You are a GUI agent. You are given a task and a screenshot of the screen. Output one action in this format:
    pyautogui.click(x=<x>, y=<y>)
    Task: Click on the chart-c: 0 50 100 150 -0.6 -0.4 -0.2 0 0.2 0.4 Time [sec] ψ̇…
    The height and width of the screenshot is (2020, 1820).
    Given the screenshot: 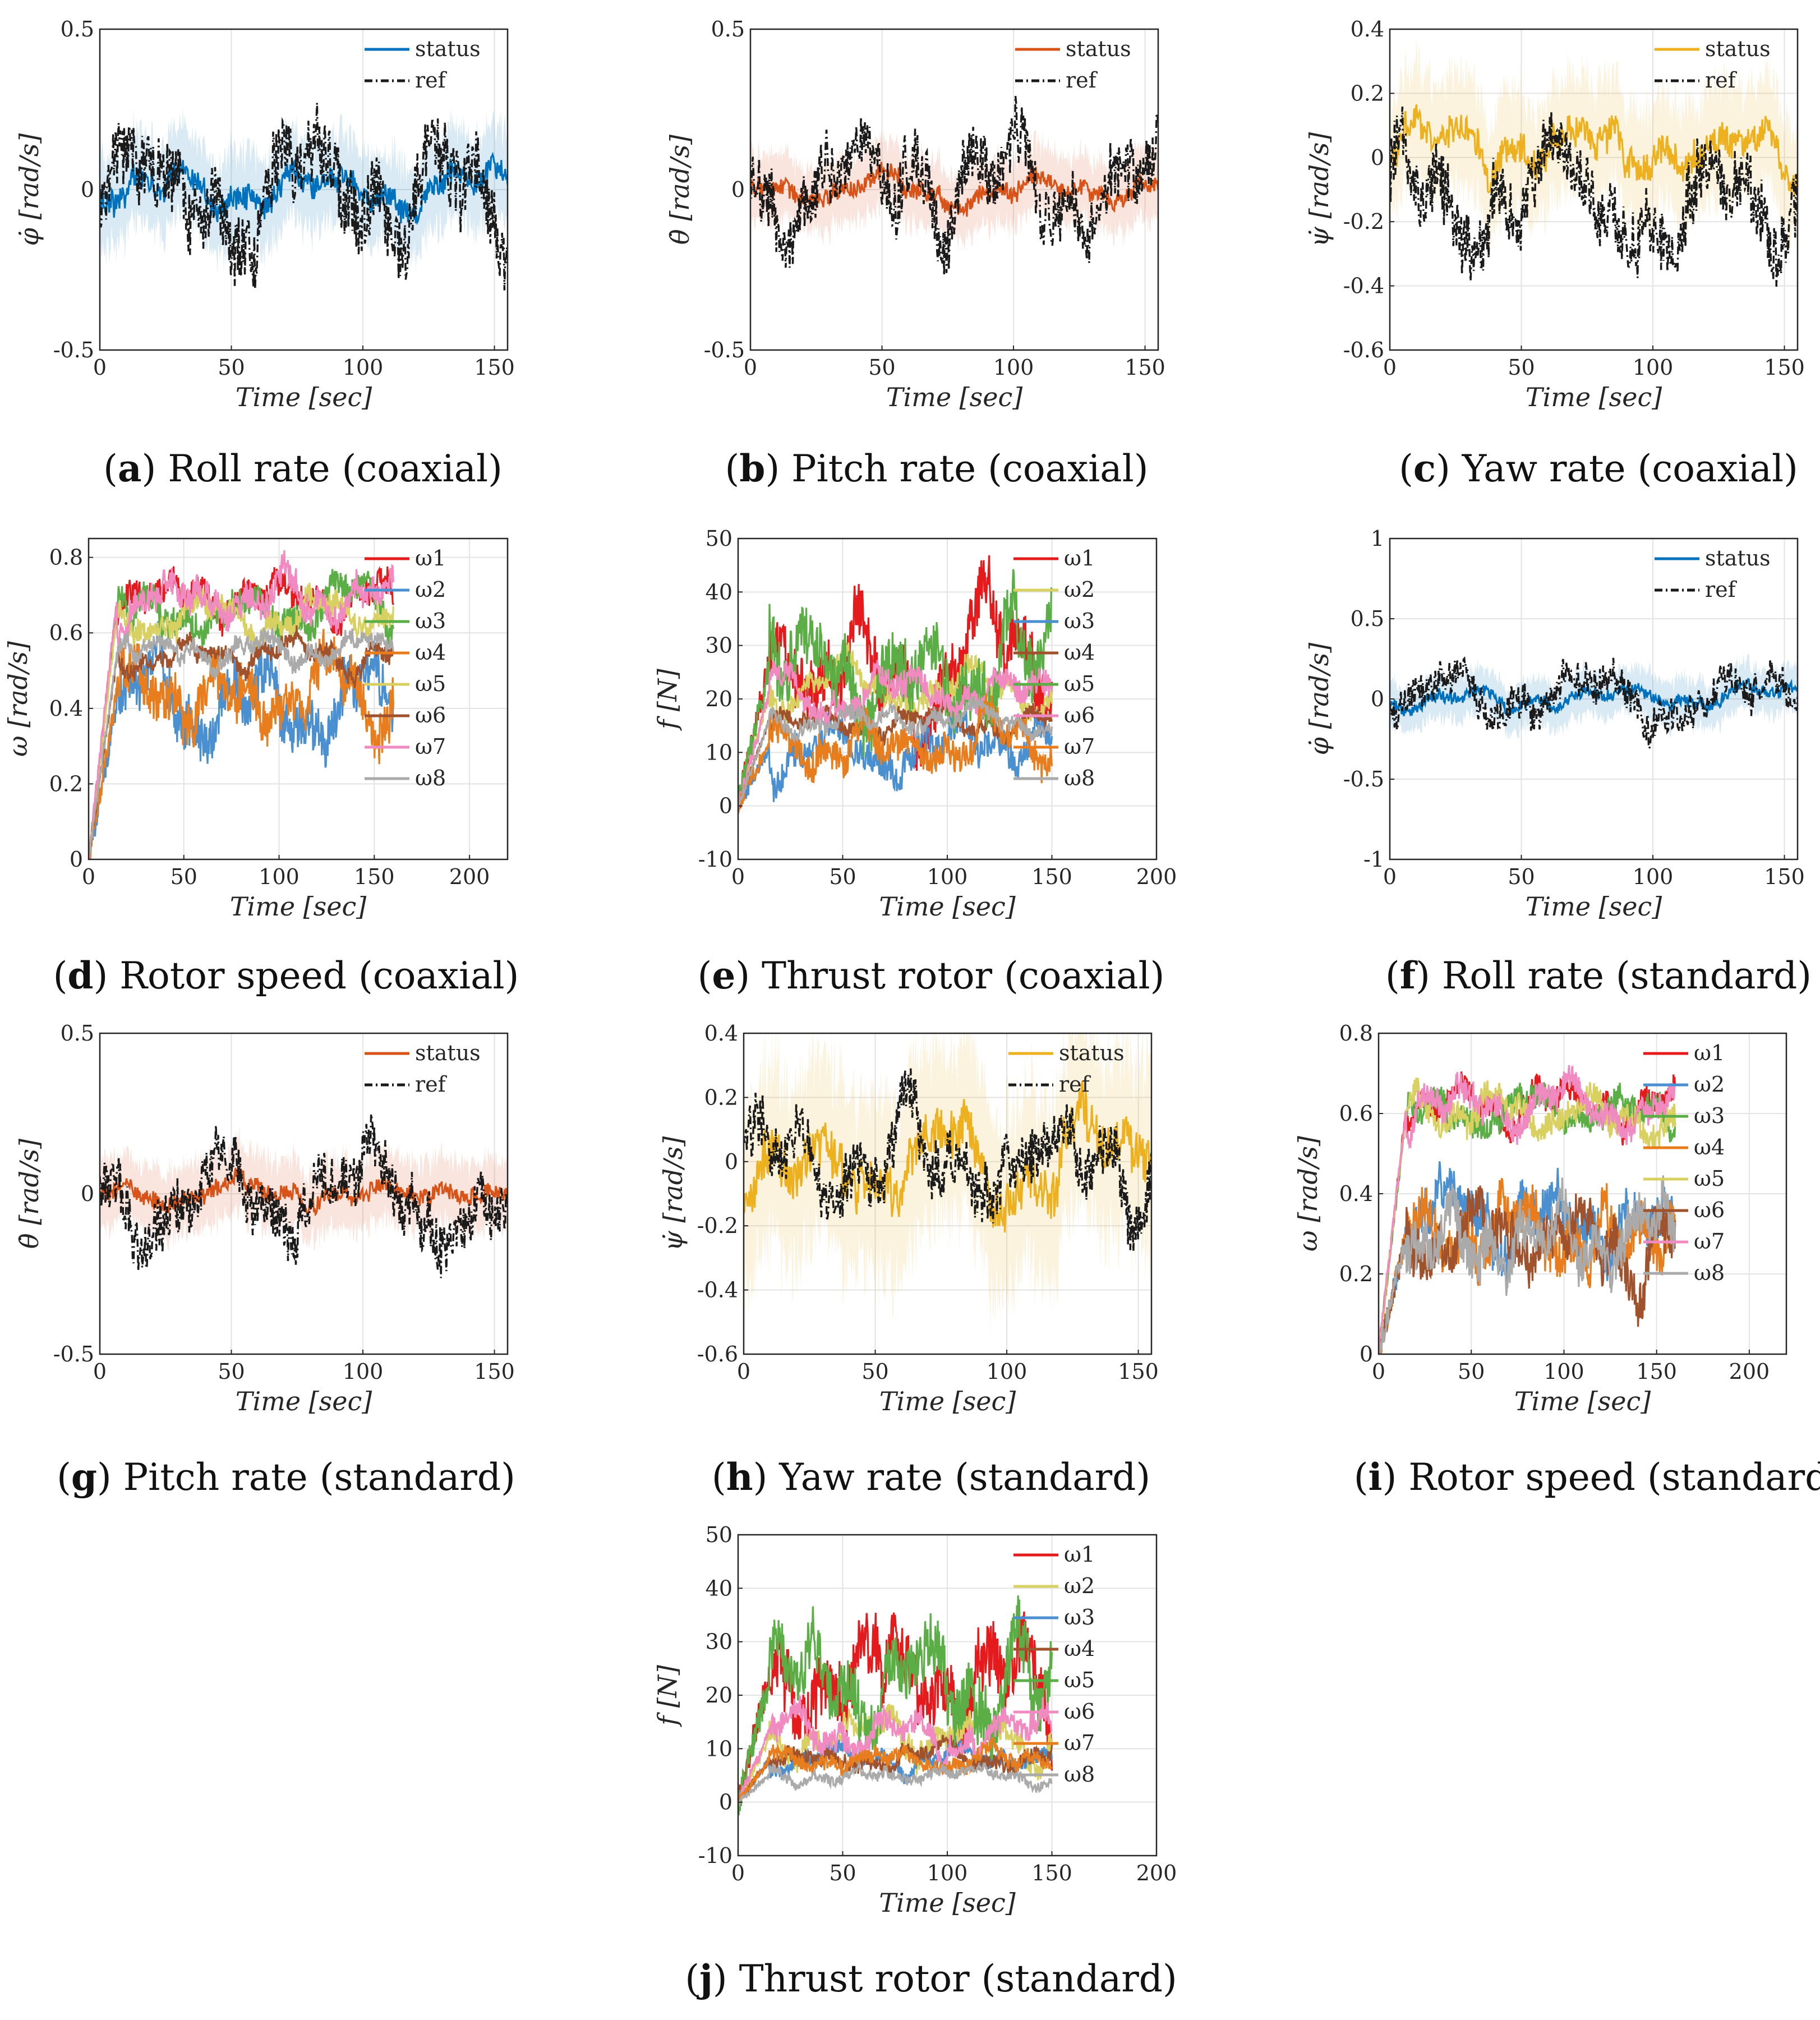 What is the action you would take?
    pyautogui.click(x=1554, y=215)
    